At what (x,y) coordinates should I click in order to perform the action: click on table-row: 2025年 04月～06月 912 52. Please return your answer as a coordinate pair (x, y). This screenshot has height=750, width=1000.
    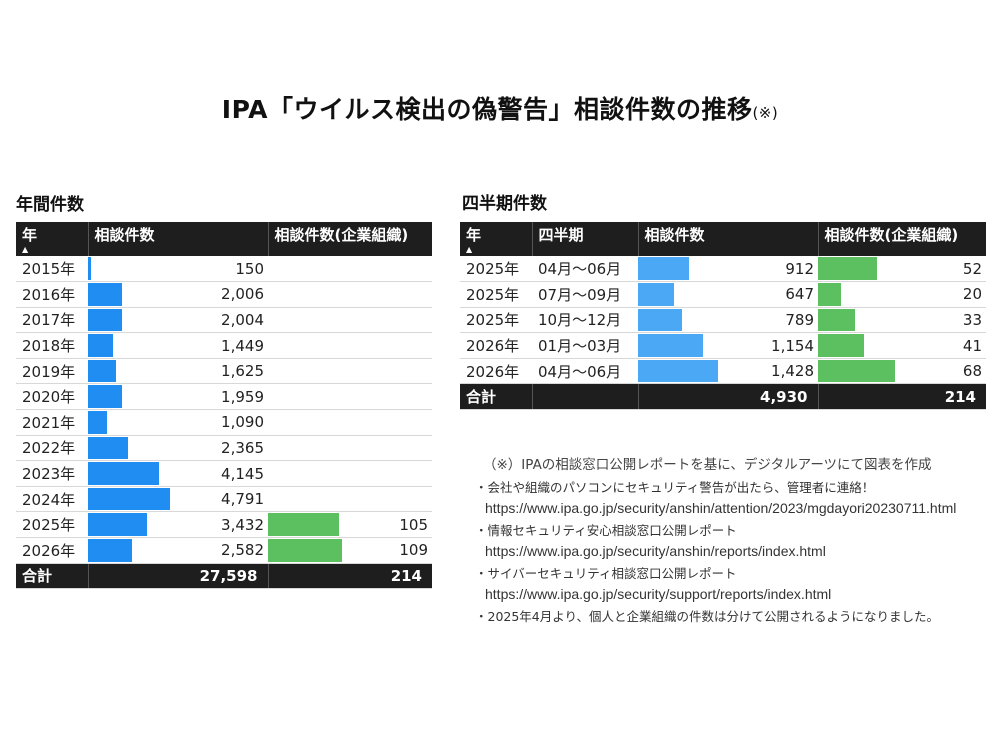
    Looking at the image, I should click on (723, 269).